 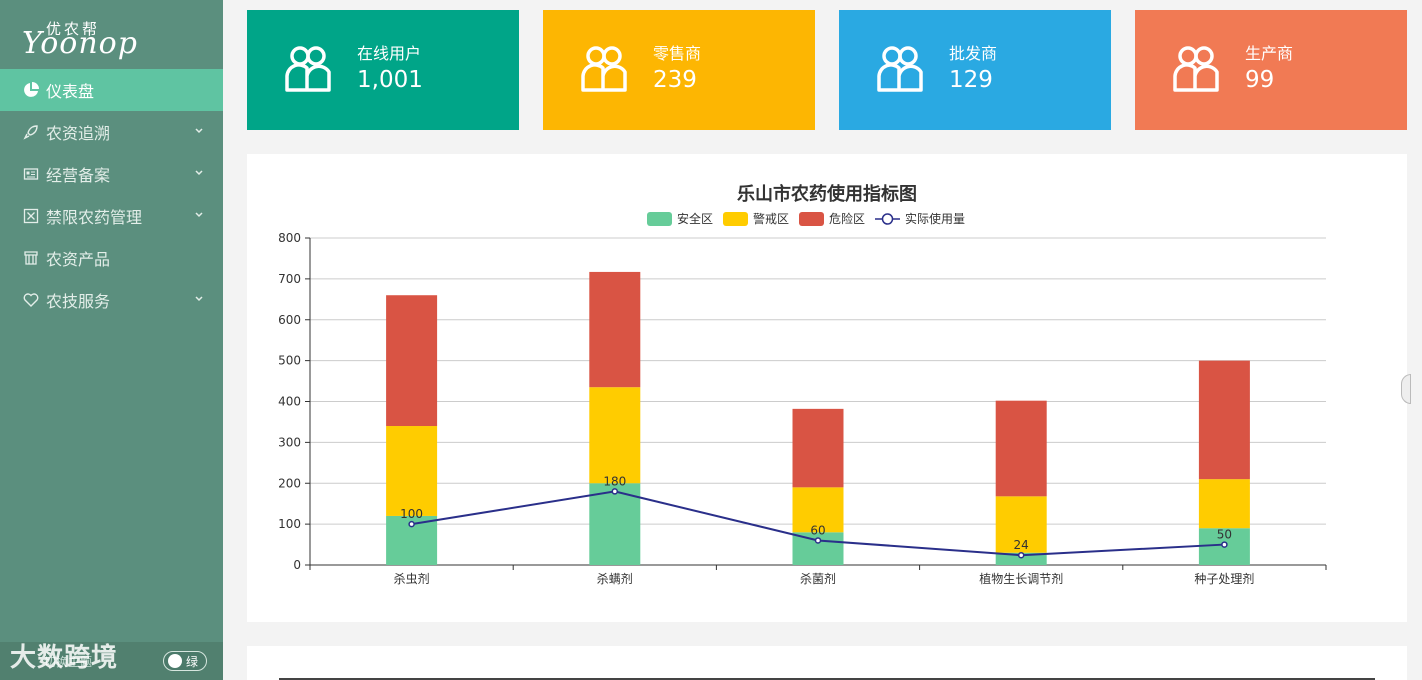 I want to click on sidebar-item-label: 农技服务, so click(x=78, y=301).